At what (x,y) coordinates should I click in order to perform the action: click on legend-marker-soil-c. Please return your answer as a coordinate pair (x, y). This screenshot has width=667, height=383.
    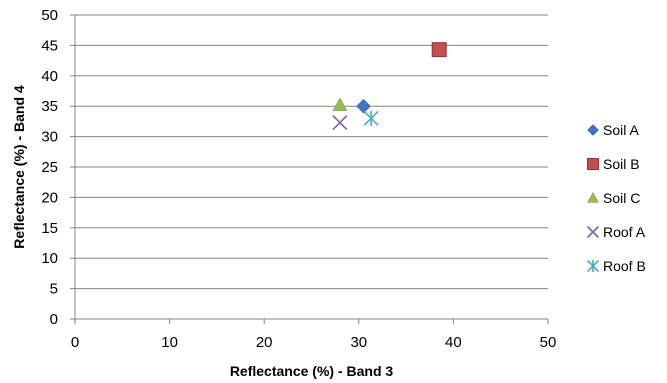
    Looking at the image, I should click on (593, 197).